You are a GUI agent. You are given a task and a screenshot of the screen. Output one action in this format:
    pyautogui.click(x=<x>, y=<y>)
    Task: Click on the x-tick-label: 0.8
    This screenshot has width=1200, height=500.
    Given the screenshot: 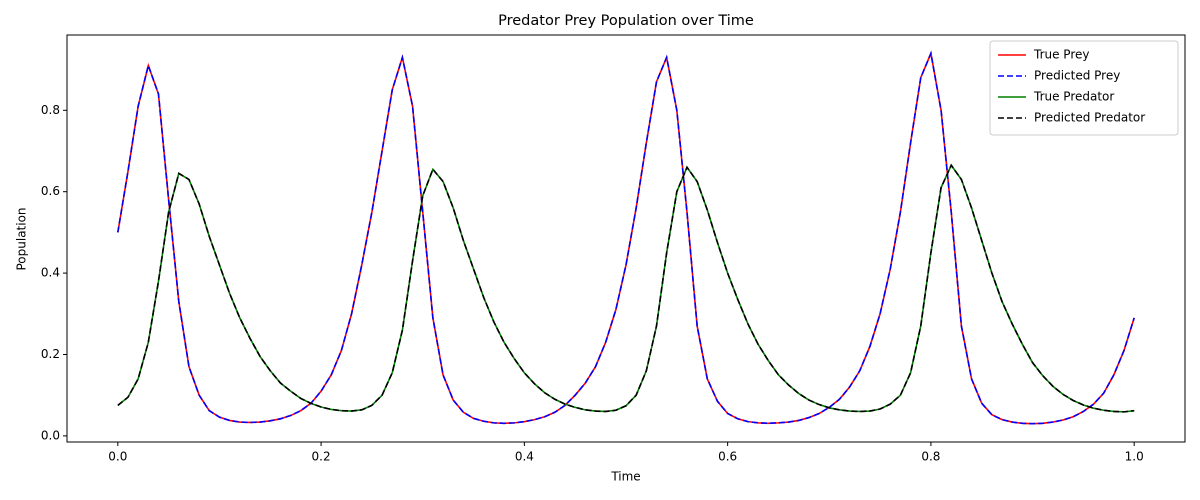 What is the action you would take?
    pyautogui.click(x=930, y=457)
    